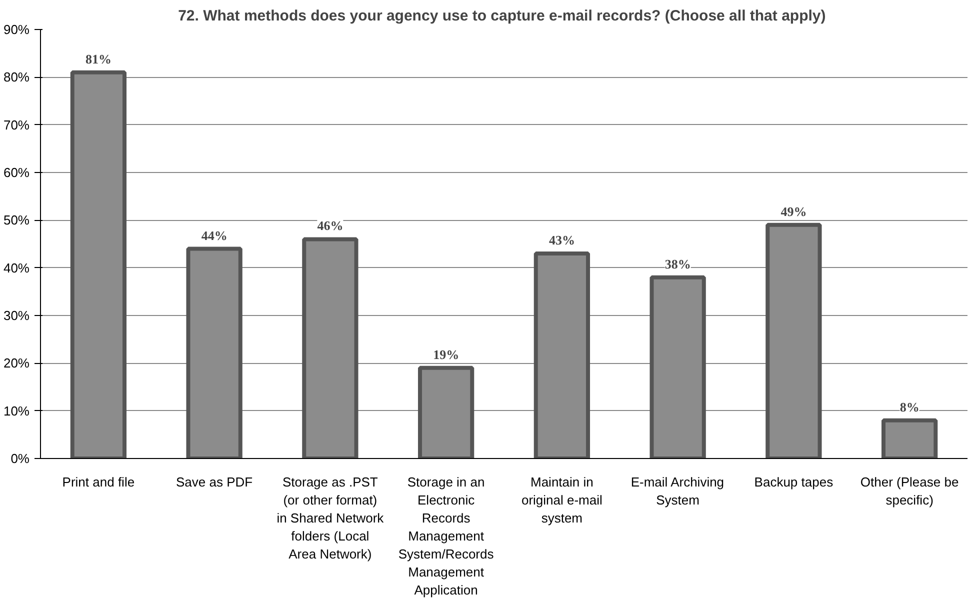 The width and height of the screenshot is (977, 607). Describe the element at coordinates (330, 226) in the screenshot. I see `data-label: 46%` at that location.